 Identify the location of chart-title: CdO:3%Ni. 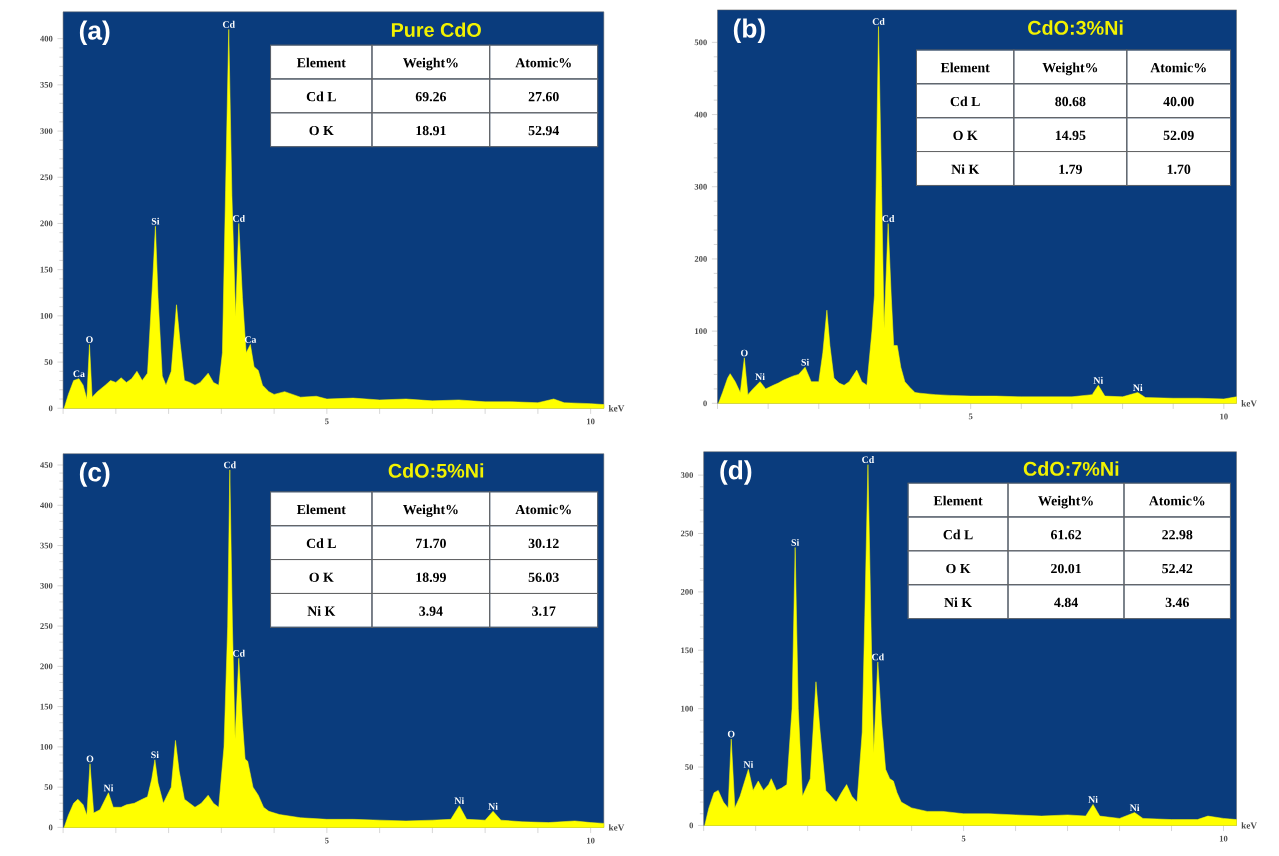
(1075, 27).